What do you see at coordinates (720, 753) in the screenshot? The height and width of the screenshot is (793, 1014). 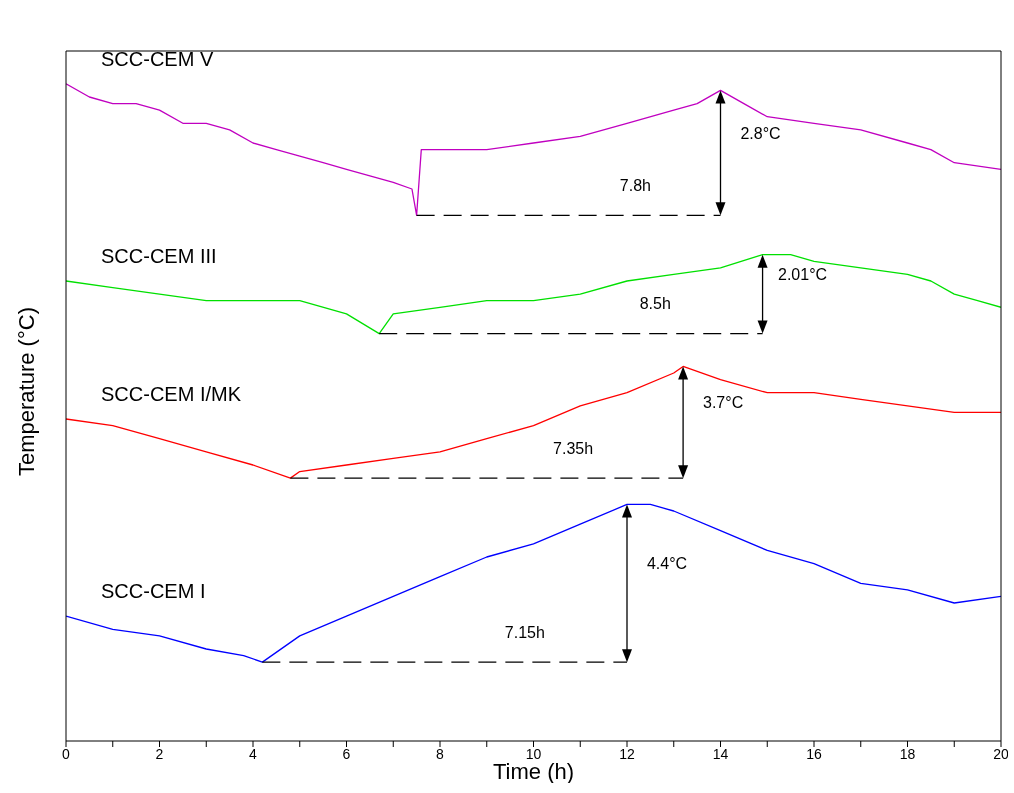 I see `x-tick-label: 14` at bounding box center [720, 753].